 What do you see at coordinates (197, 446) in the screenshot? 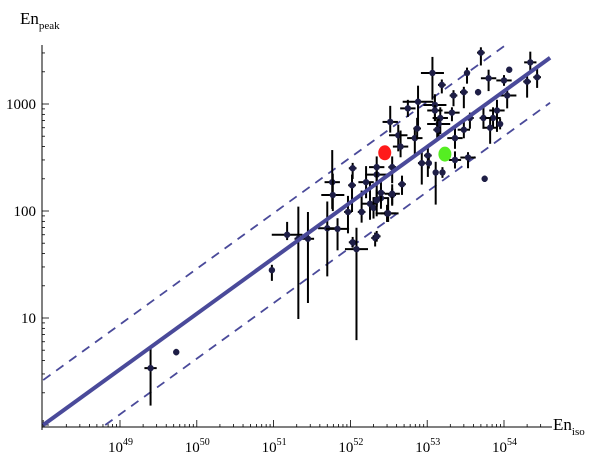
I see `x-tick-label: 1050` at bounding box center [197, 446].